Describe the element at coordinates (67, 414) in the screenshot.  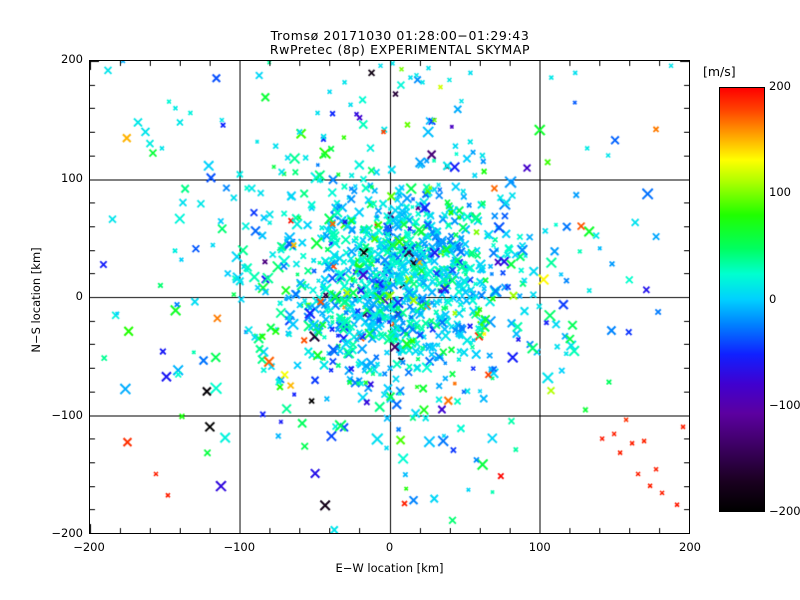
I see `y-tick-label: −100` at that location.